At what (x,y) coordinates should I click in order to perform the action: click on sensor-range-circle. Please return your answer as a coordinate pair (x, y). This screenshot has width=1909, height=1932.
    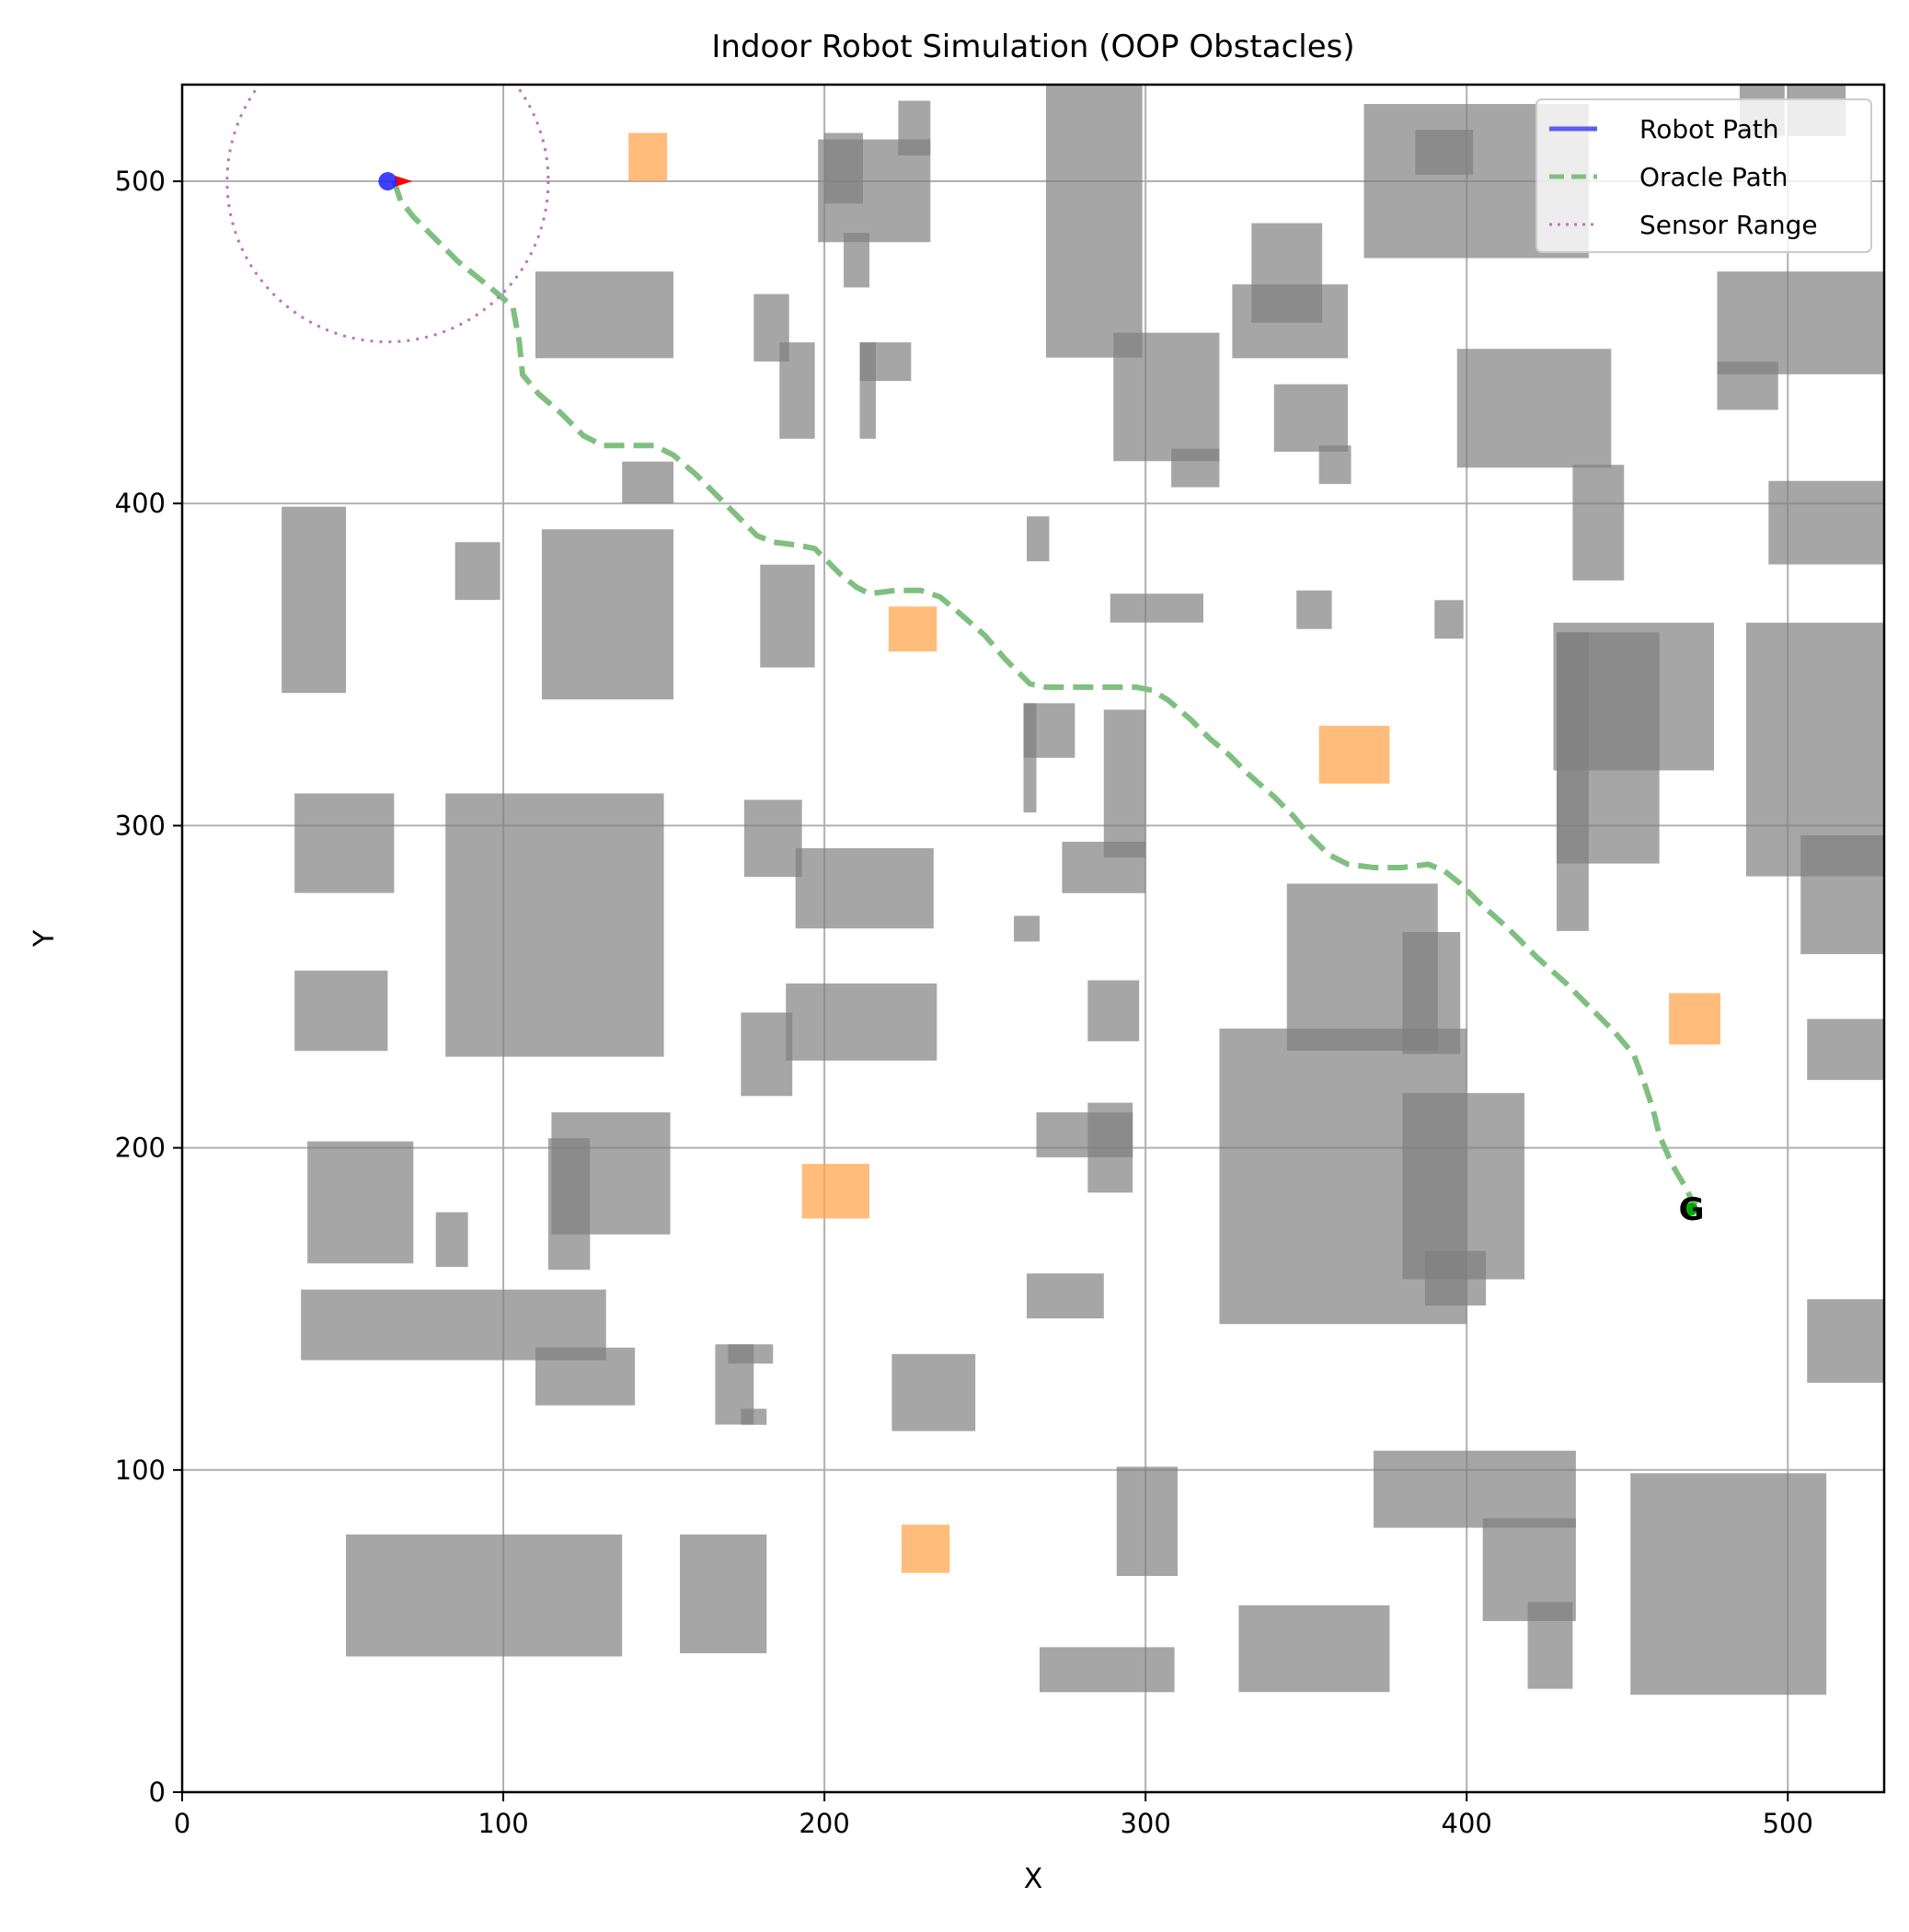
    Looking at the image, I should click on (387, 214).